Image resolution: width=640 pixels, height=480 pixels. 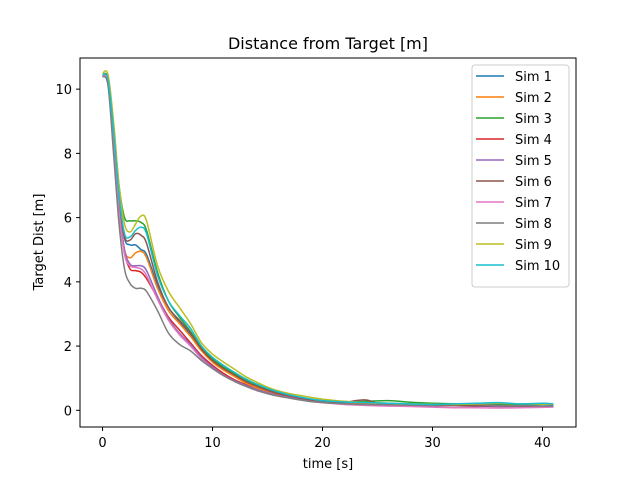 What do you see at coordinates (328, 43) in the screenshot?
I see `chart-title: Distance from Target [m]` at bounding box center [328, 43].